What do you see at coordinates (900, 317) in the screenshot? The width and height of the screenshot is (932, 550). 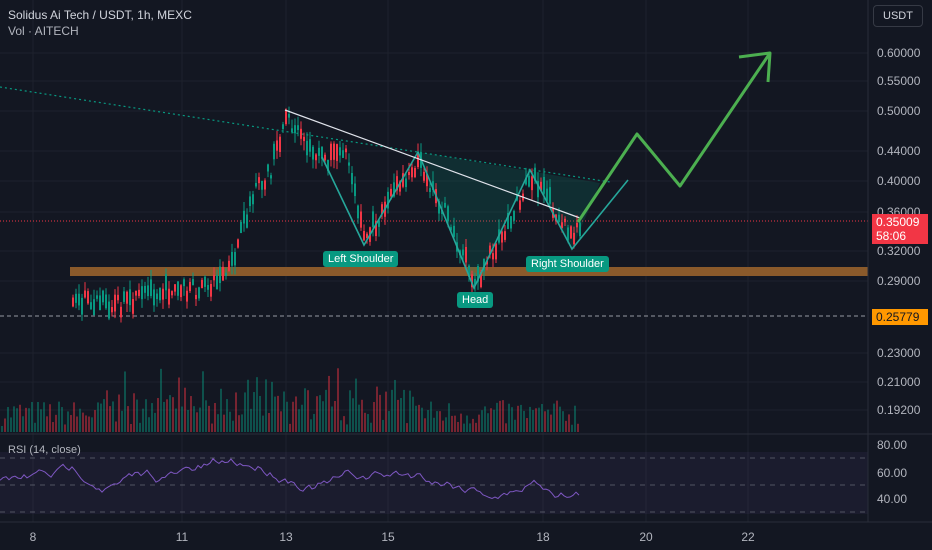 I see `horizontal-level-tag: 0.25779` at bounding box center [900, 317].